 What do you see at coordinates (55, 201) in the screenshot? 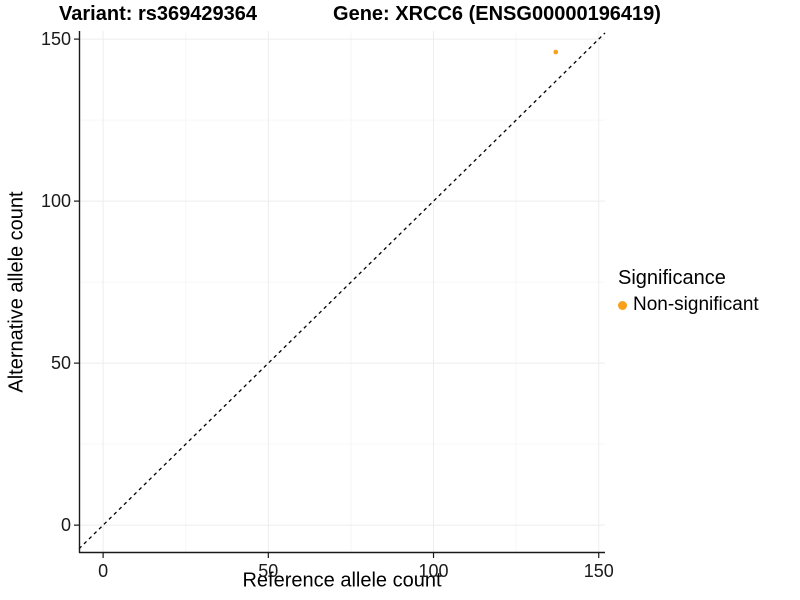
I see `y-tick-label: 100` at bounding box center [55, 201].